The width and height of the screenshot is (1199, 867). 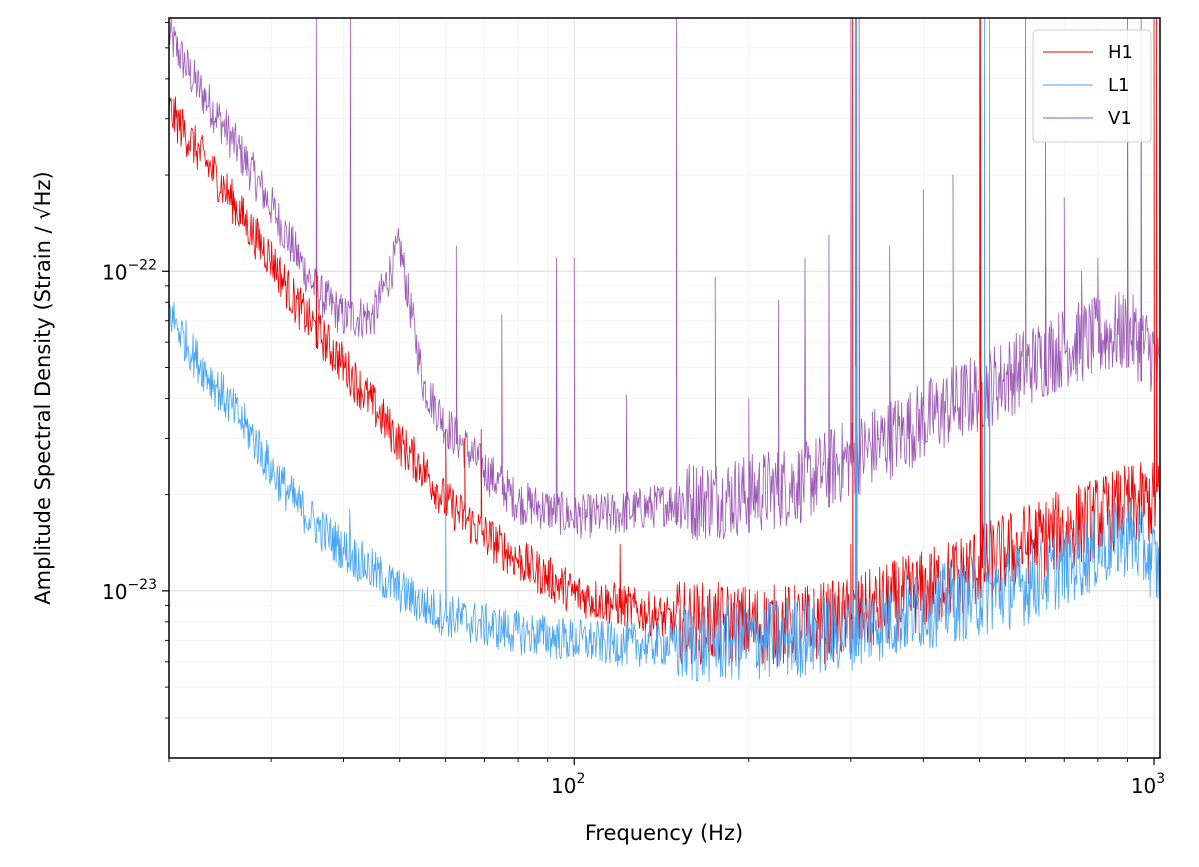 What do you see at coordinates (568, 784) in the screenshot?
I see `x-tick-label: 10²` at bounding box center [568, 784].